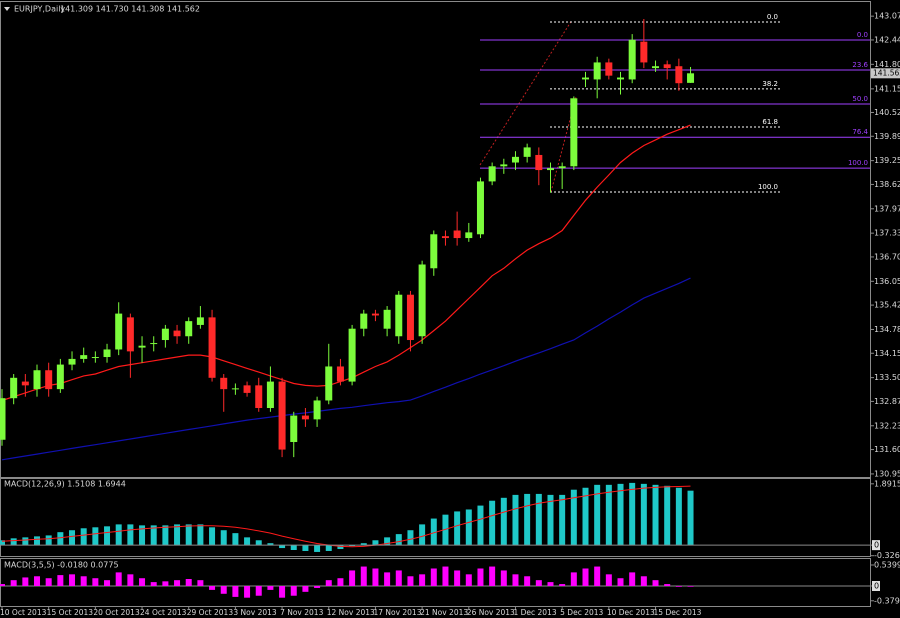 Image resolution: width=900 pixels, height=618 pixels. What do you see at coordinates (770, 122) in the screenshot?
I see `fibo-label: 61.8` at bounding box center [770, 122].